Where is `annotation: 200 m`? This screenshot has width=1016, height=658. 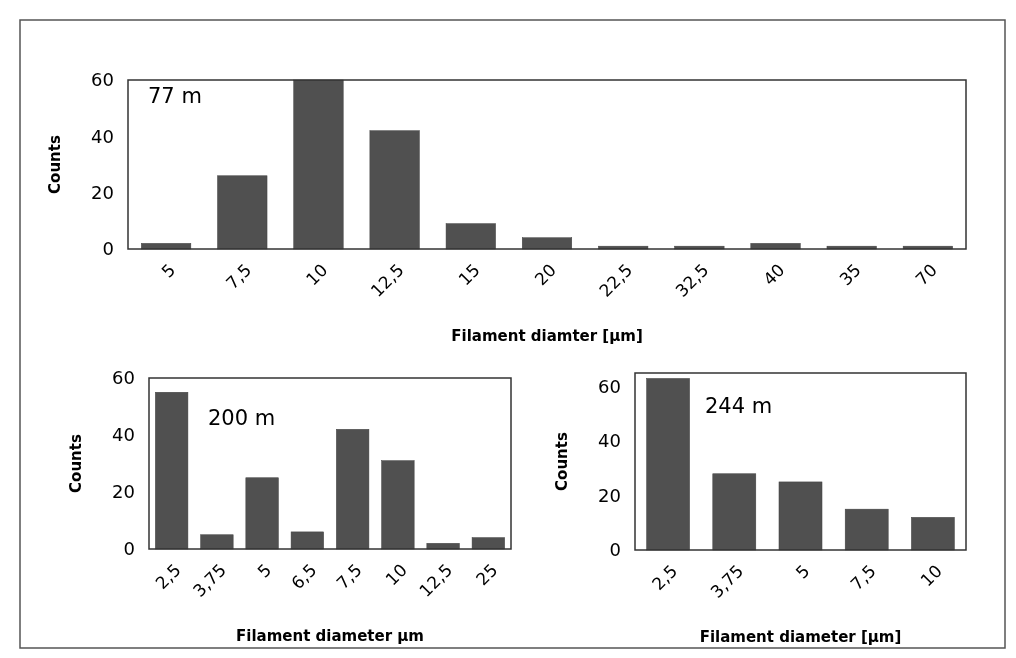
annotation: 200 m is located at coordinates (242, 418).